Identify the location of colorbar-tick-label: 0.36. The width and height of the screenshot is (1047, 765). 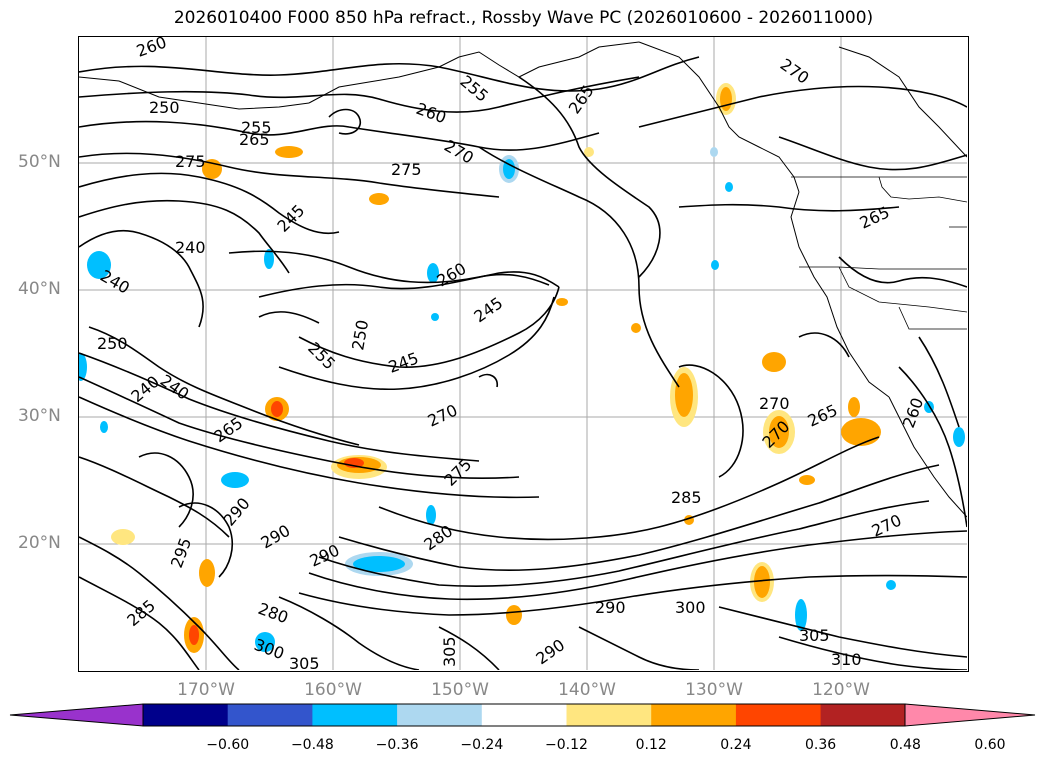
(821, 745).